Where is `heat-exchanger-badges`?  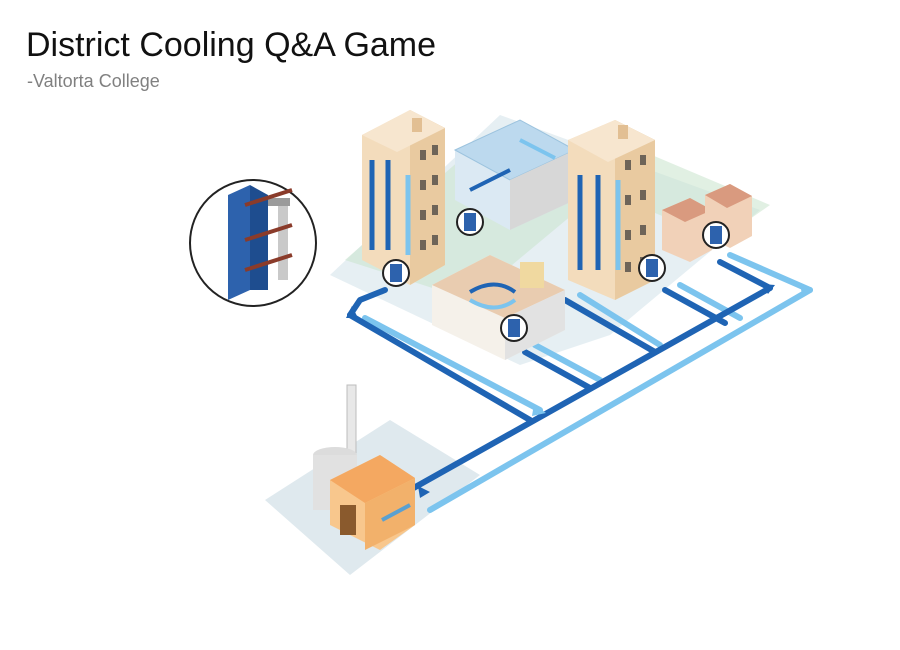 heat-exchanger-badges is located at coordinates (556, 275).